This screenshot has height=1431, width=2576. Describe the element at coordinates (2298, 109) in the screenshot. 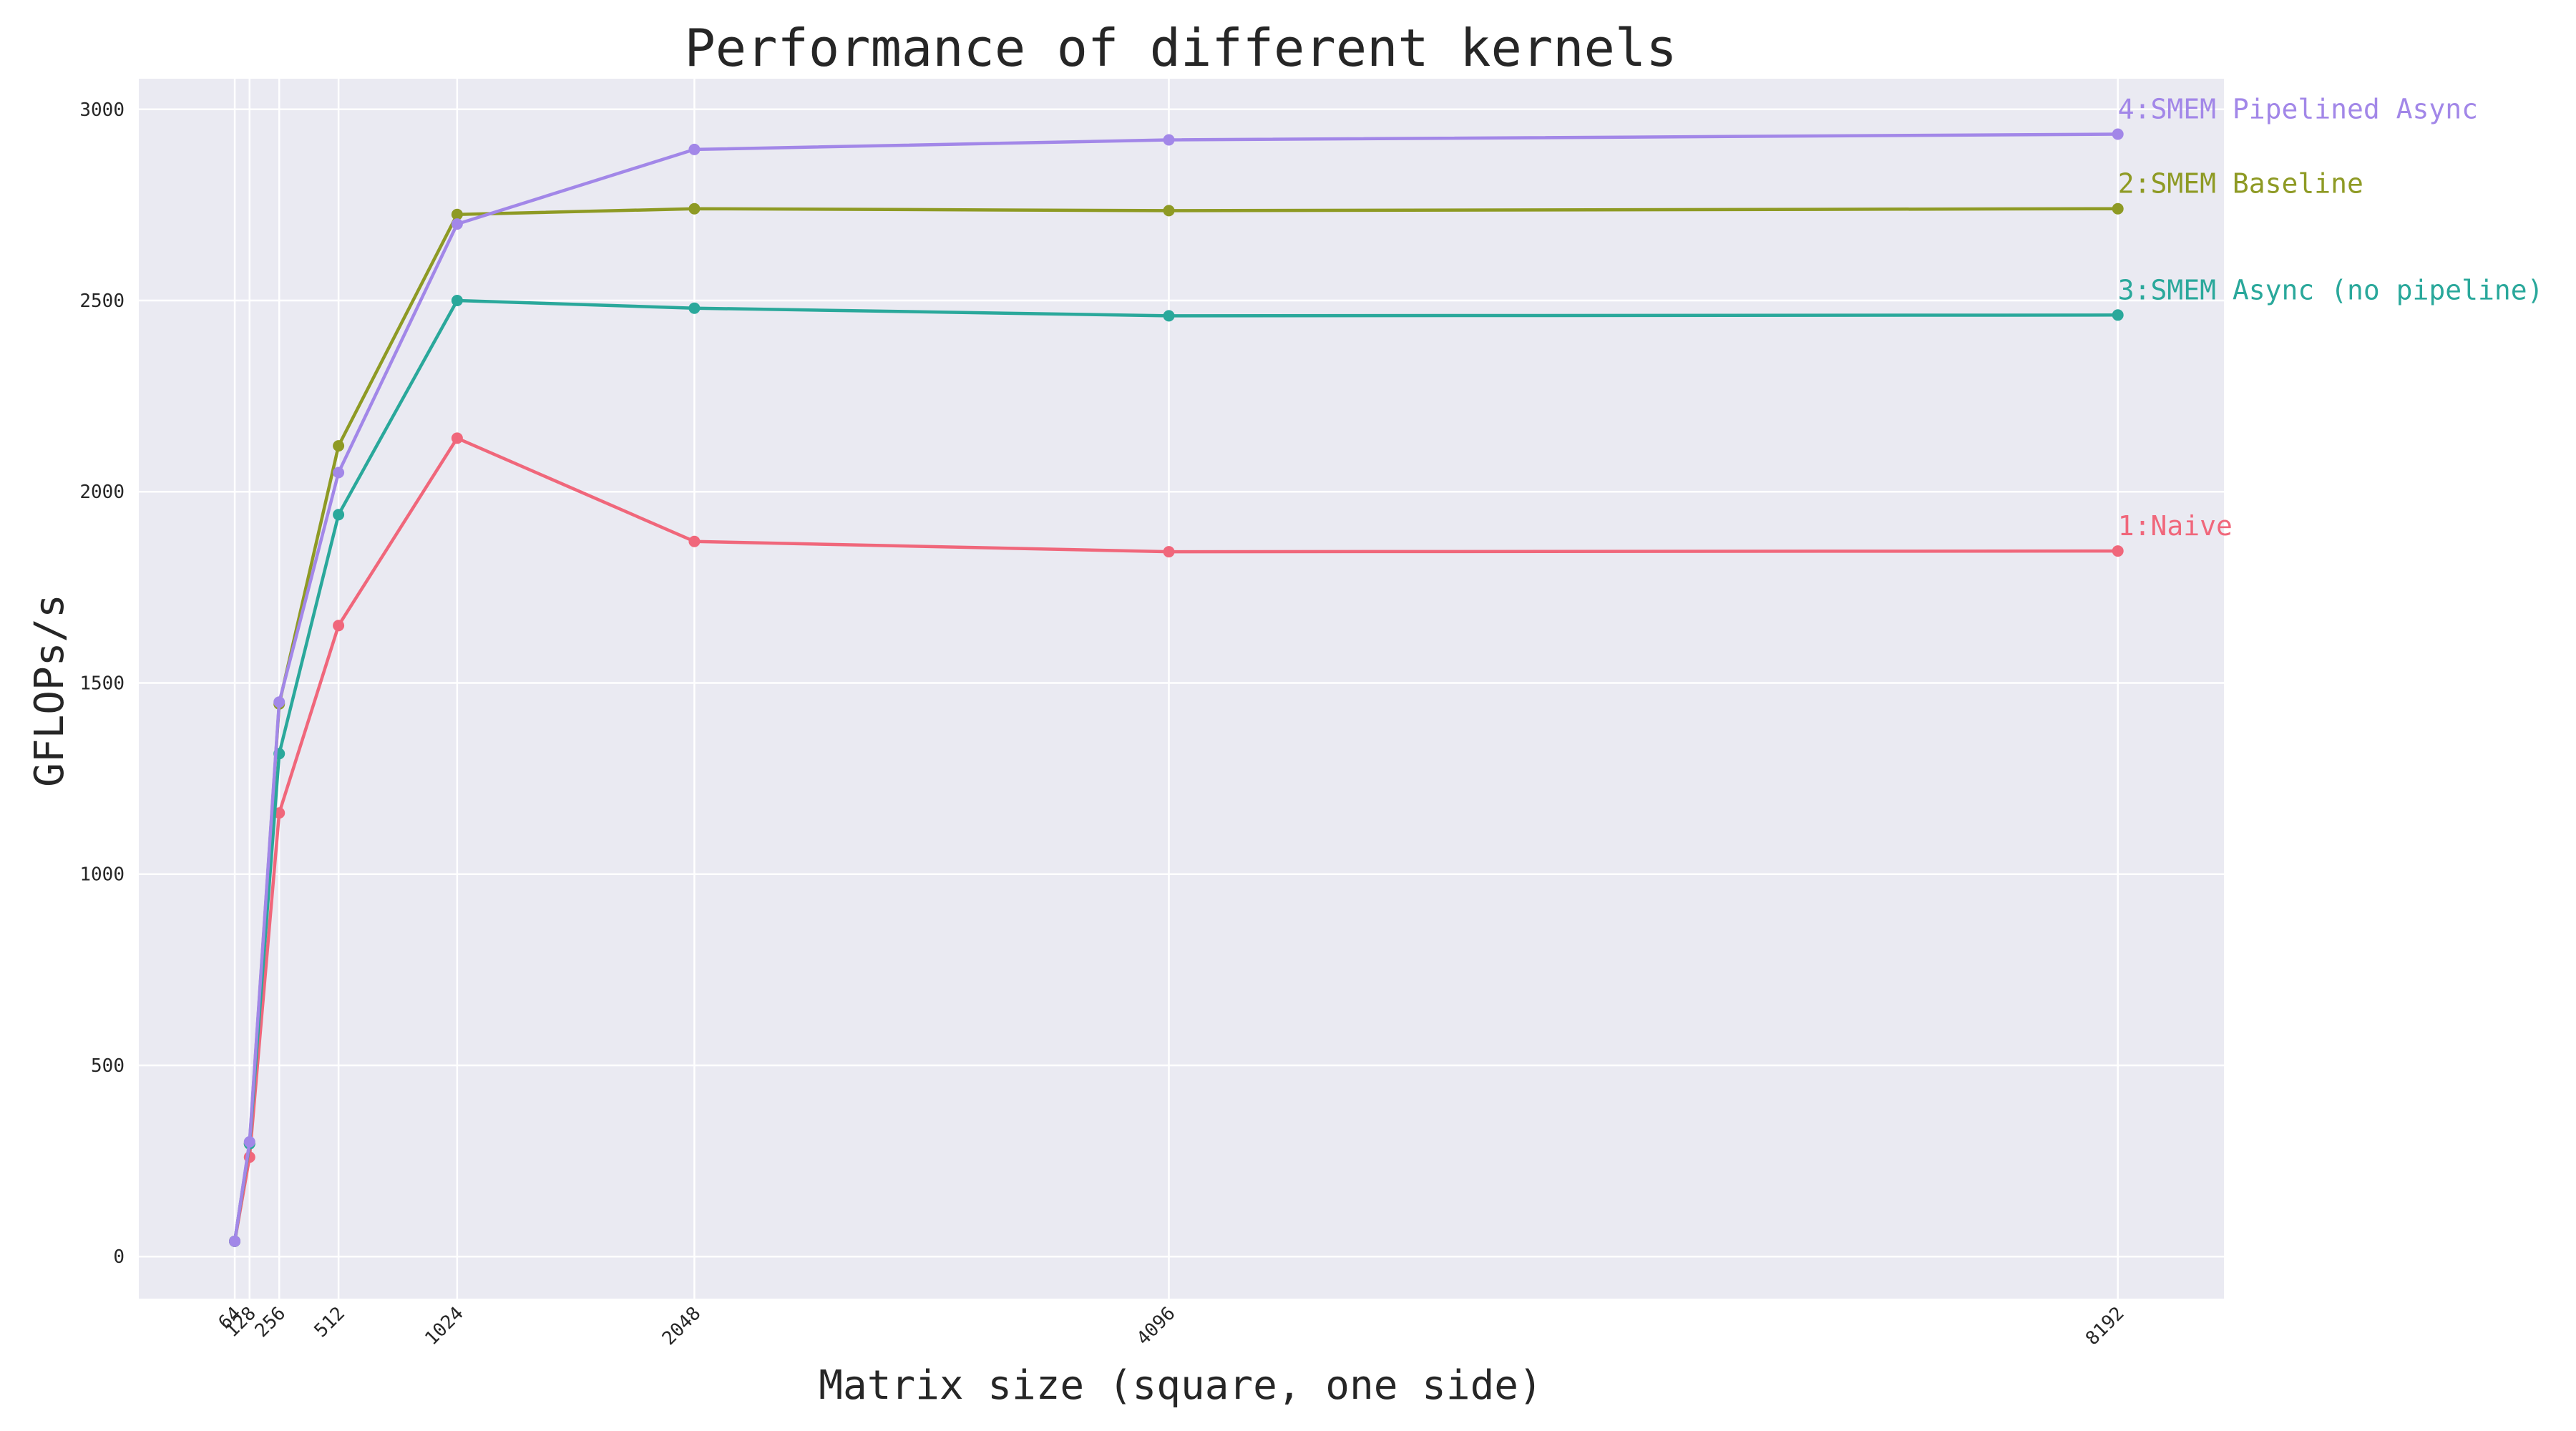

I see `series-label: 4:SMEM Pipelined Async` at that location.